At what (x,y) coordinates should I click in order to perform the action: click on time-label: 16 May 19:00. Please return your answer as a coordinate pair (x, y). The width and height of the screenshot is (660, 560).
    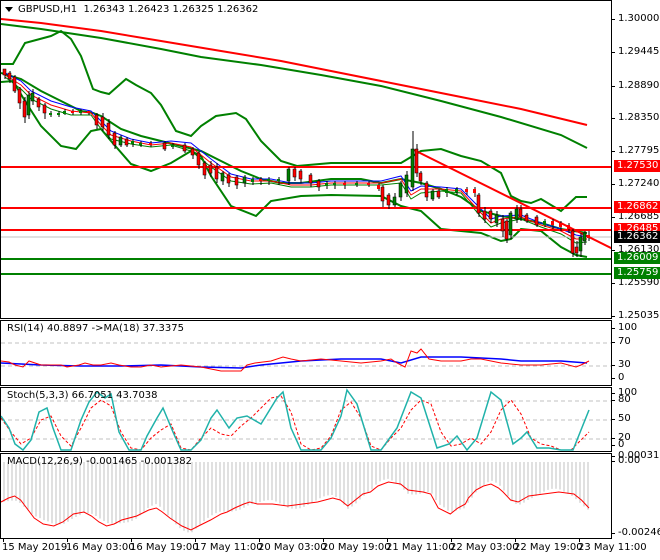
    Looking at the image, I should click on (164, 547).